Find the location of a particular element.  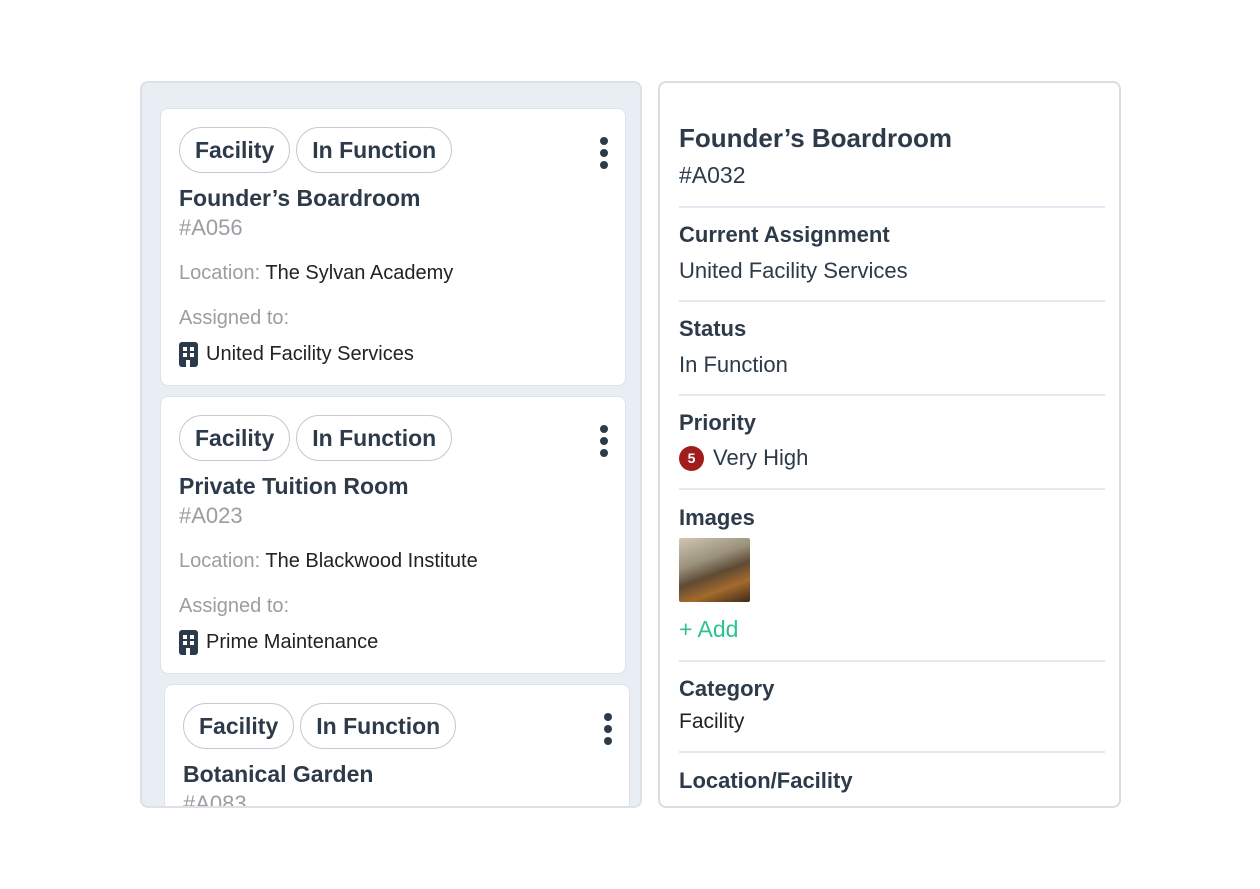

location-value: The Sylvan Academy is located at coordinates (359, 273).